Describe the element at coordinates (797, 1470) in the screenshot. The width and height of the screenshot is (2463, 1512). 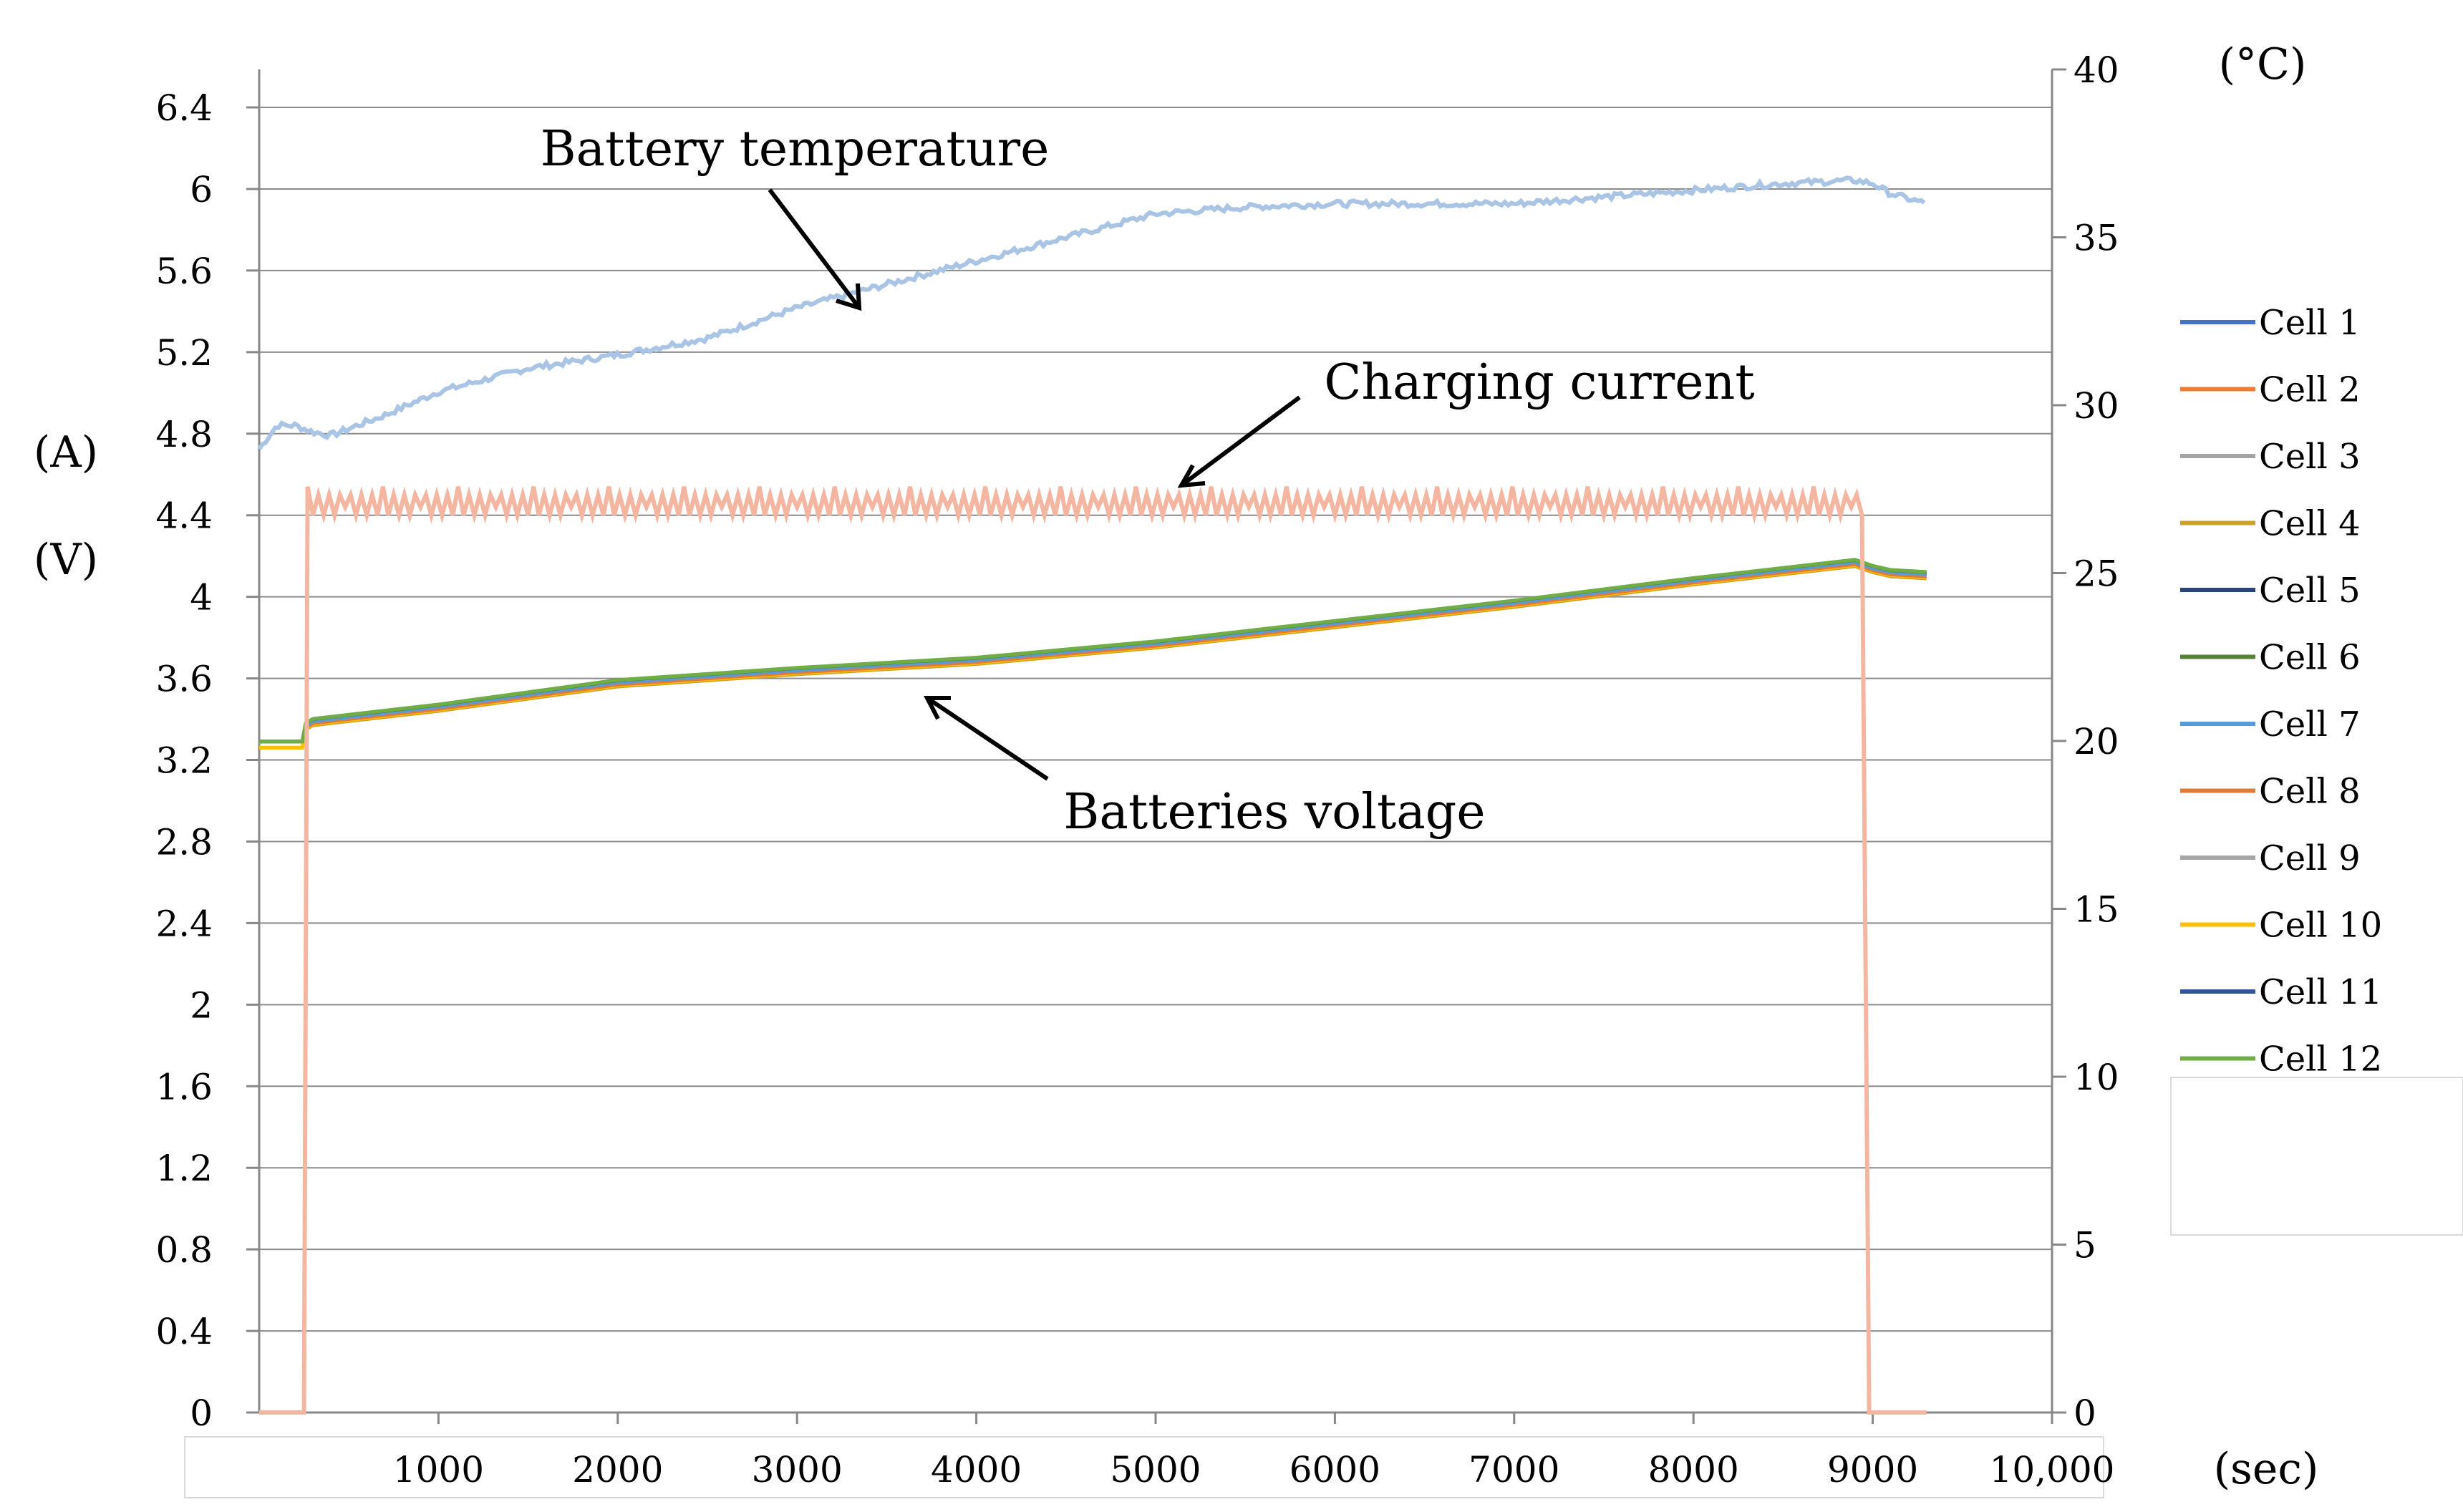
I see `x-tick-label: 3000` at that location.